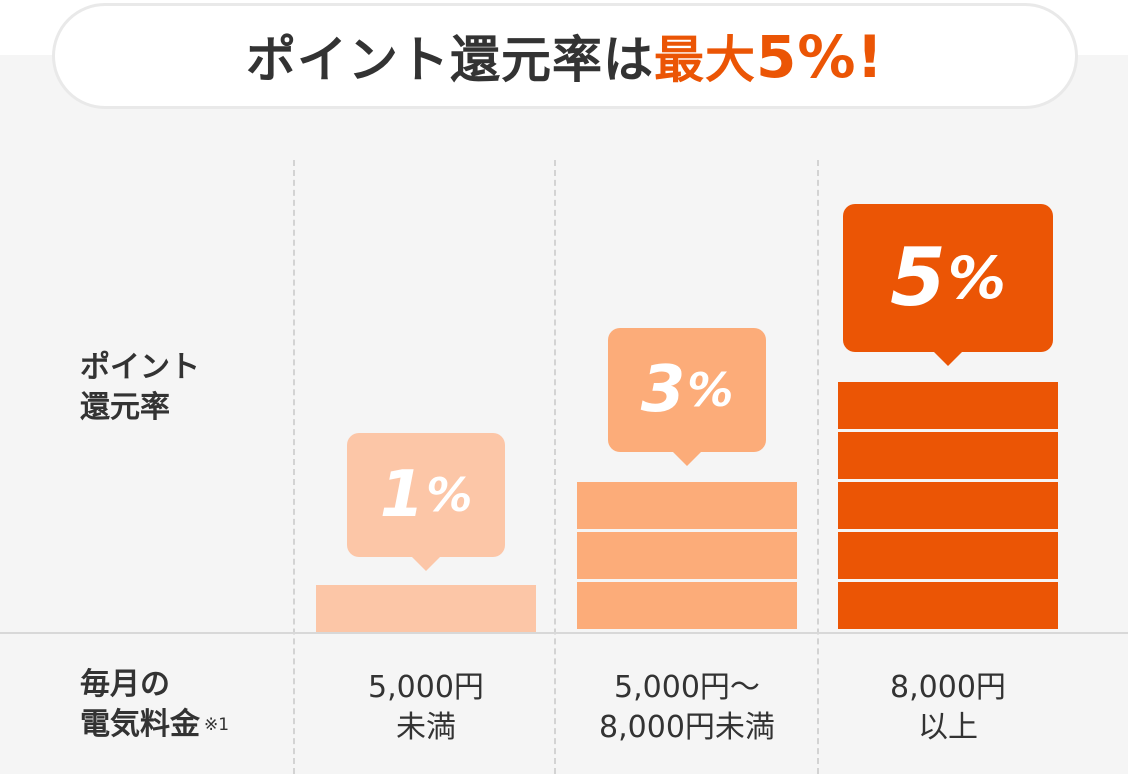  What do you see at coordinates (402, 495) in the screenshot?
I see `value-number: 1` at bounding box center [402, 495].